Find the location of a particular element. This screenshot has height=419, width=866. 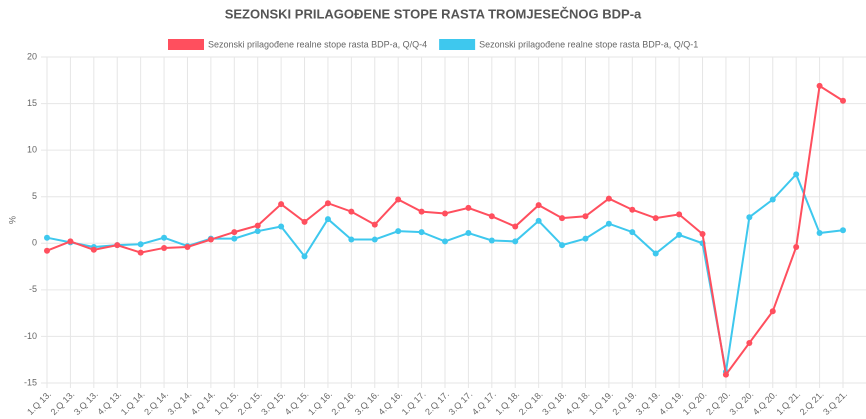

x-tick-label: 4.Q 15. is located at coordinates (297, 403).